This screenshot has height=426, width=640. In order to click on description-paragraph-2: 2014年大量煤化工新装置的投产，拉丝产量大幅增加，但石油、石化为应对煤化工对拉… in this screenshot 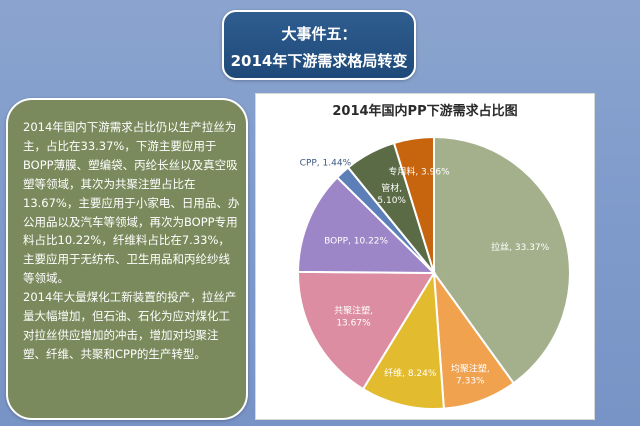, I will do `click(130, 325)`.